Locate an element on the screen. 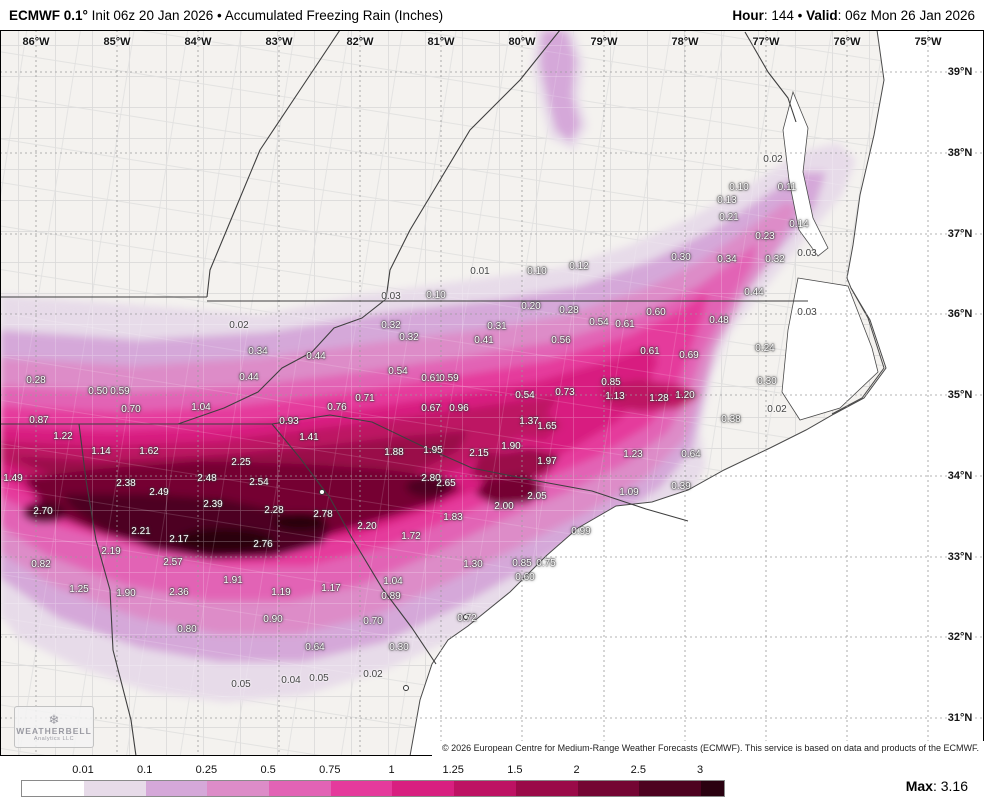  map-value-label: 1.41 is located at coordinates (309, 437).